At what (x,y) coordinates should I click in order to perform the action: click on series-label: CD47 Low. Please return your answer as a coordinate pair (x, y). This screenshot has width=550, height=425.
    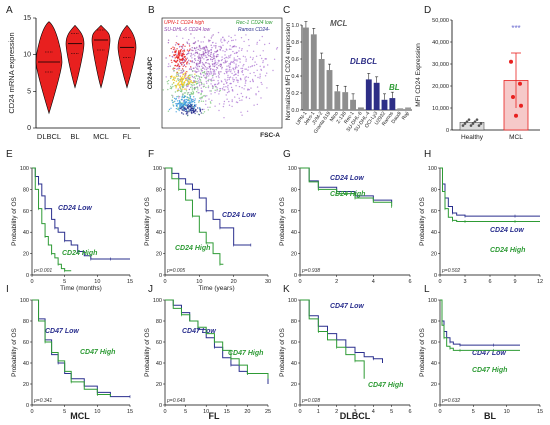
    Looking at the image, I should click on (347, 306).